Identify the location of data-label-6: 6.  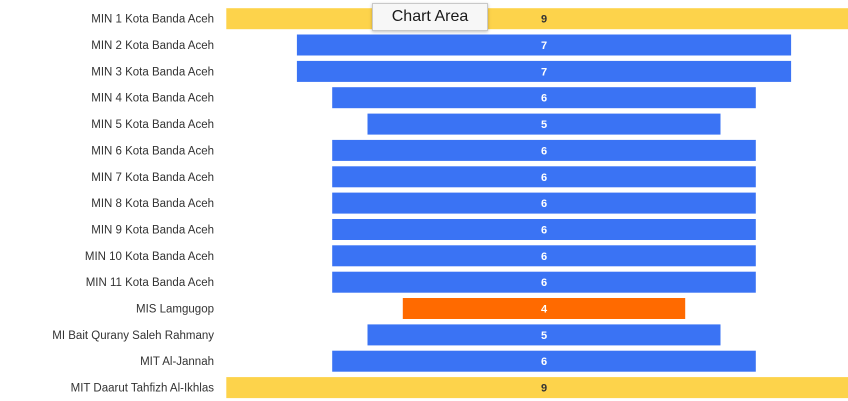
(544, 151).